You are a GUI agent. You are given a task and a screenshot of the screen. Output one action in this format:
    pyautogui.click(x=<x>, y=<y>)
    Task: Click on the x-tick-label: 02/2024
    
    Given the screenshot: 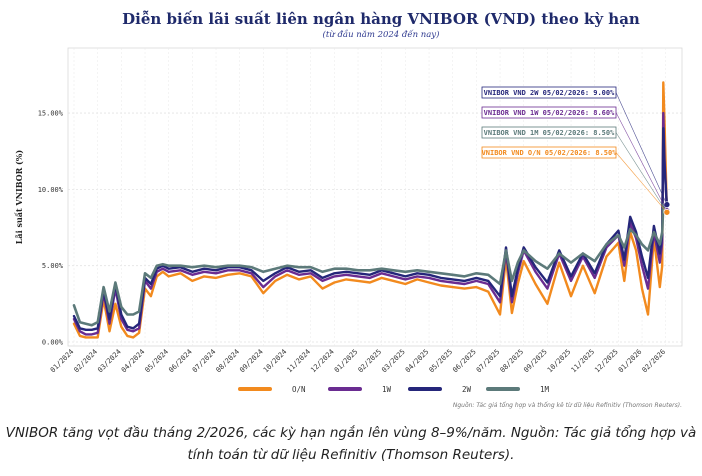 What is the action you would take?
    pyautogui.click(x=86, y=361)
    